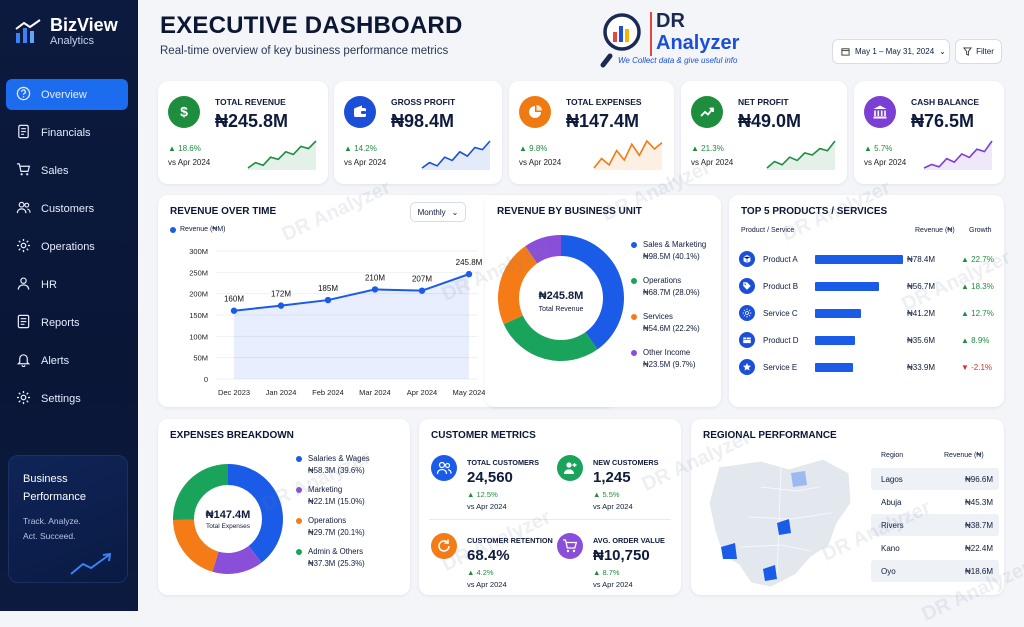 The height and width of the screenshot is (627, 1024). I want to click on donut-center-value: ₦147.4M, so click(228, 515).